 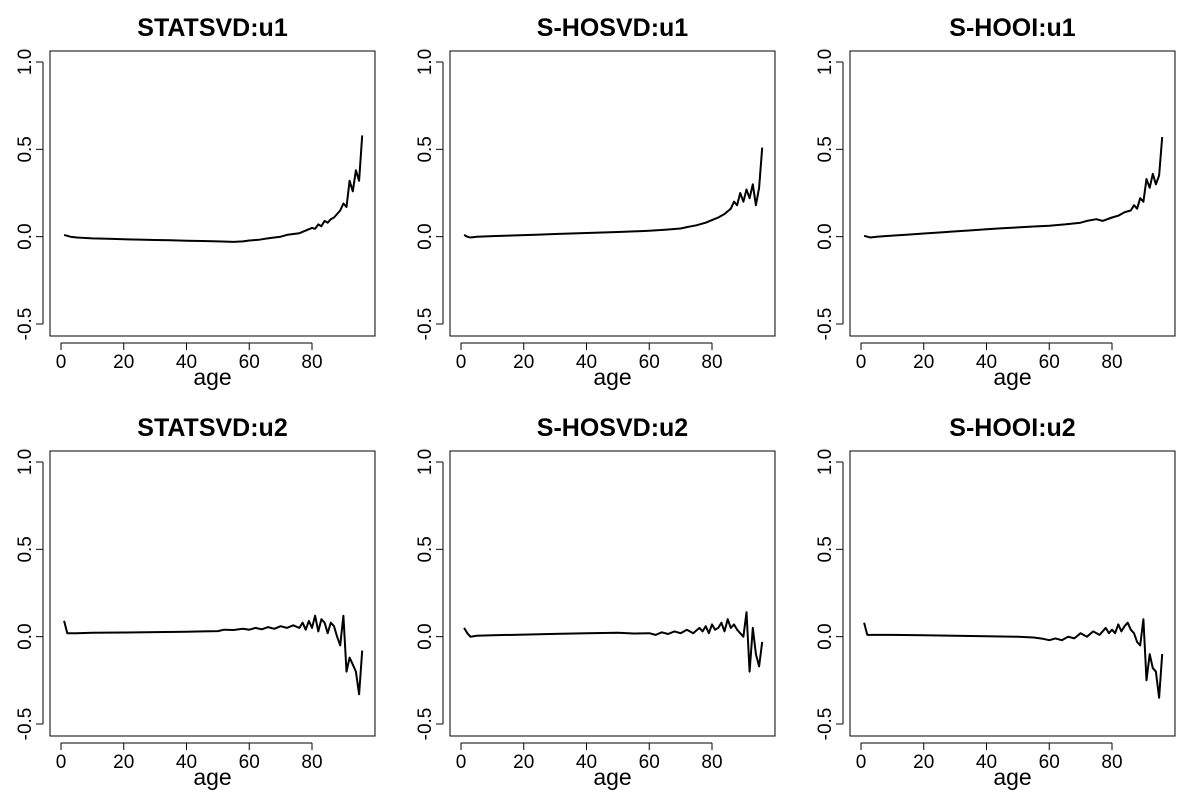 I want to click on panel-4: STATSVD:u2 0 20 40 60 80 age -0.5 0.0 0.5 1.0, so click(x=195, y=602).